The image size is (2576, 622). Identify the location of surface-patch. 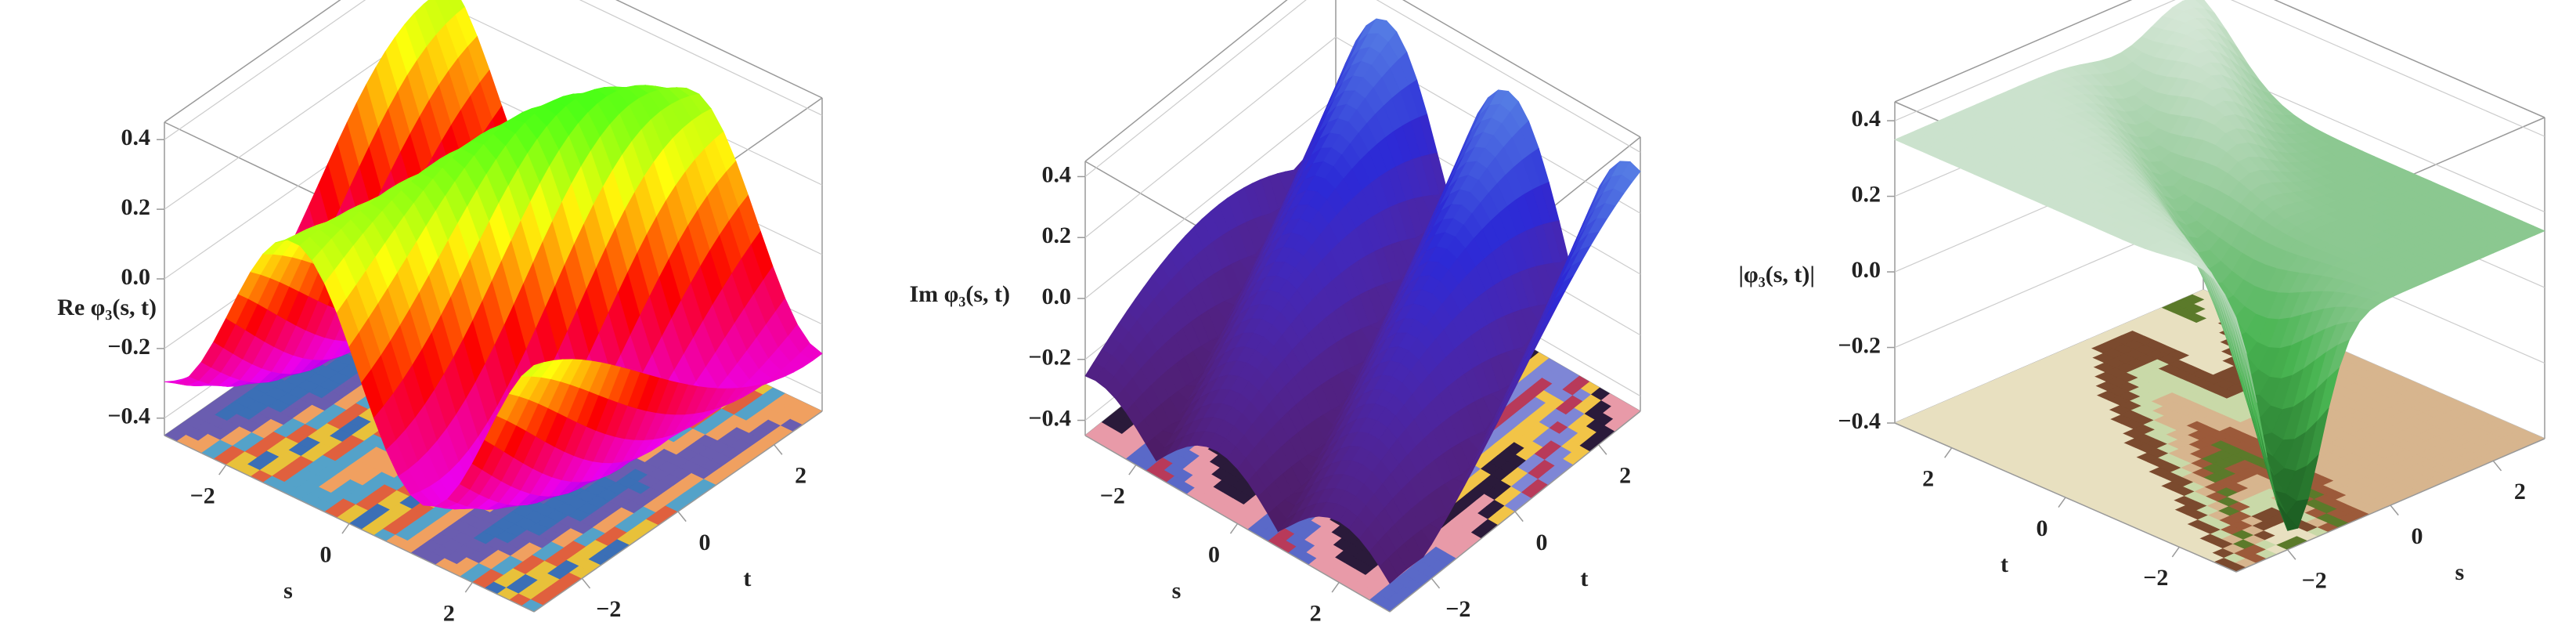
(533, 369).